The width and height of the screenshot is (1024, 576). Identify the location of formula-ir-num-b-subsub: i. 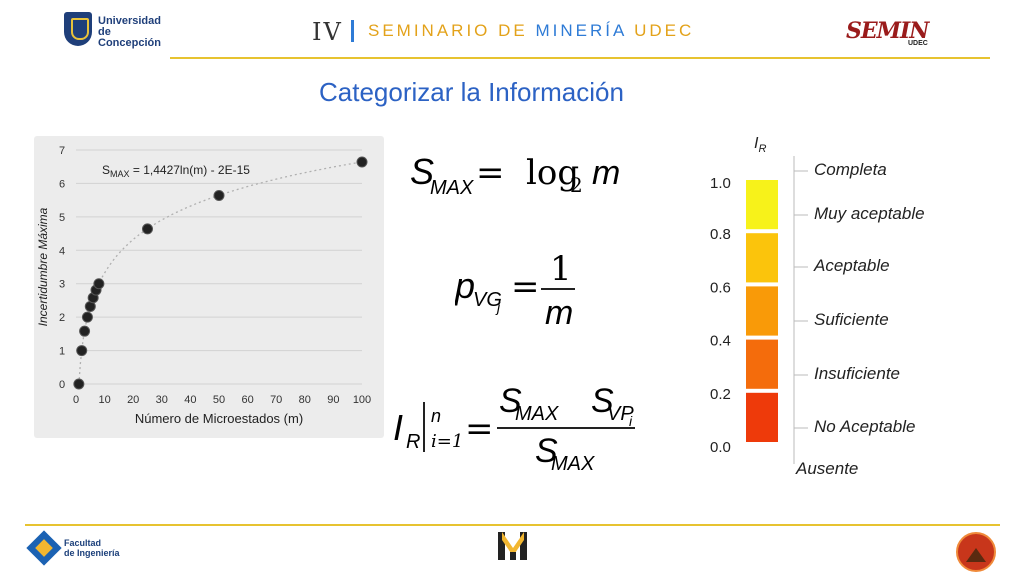
(631, 421).